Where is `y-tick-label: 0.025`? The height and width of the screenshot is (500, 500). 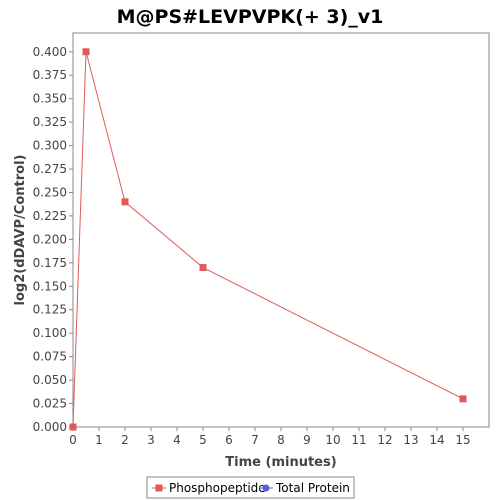
y-tick-label: 0.025 is located at coordinates (50, 404).